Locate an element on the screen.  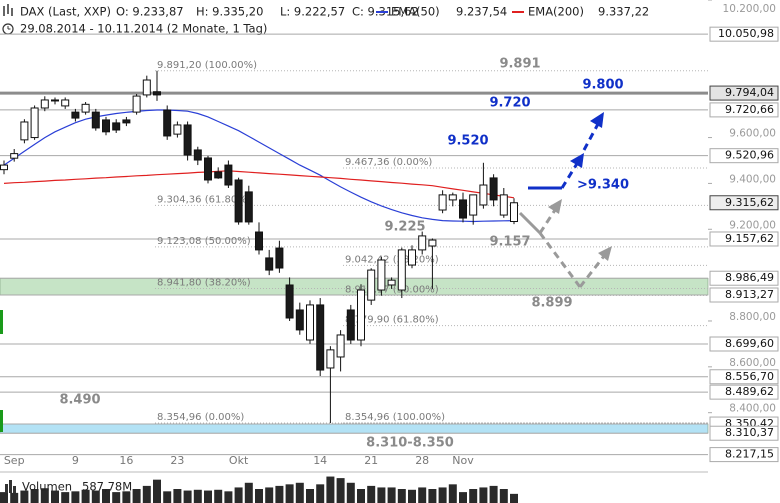
annotation: 9.520 is located at coordinates (467, 141).